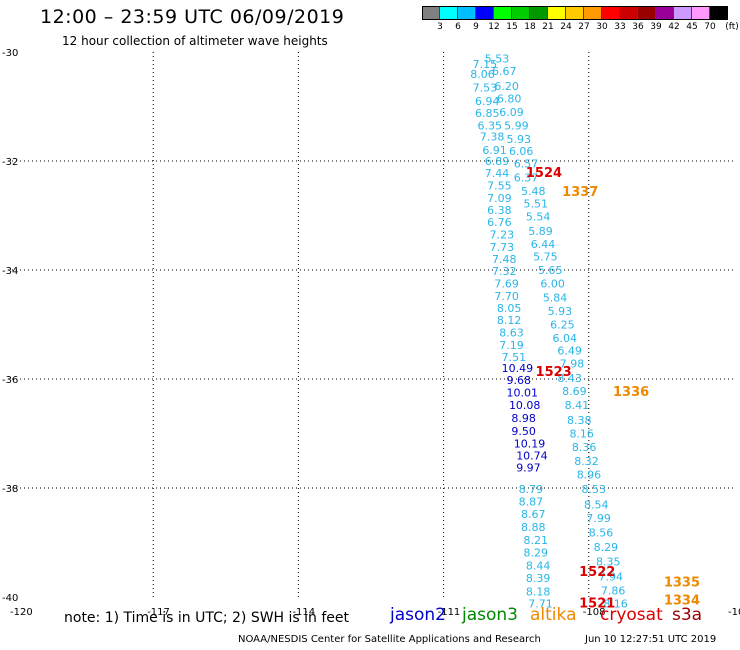 Image resolution: width=740 pixels, height=650 pixels. Describe the element at coordinates (566, 27) in the screenshot. I see `colorbar-tick-label: 24` at that location.